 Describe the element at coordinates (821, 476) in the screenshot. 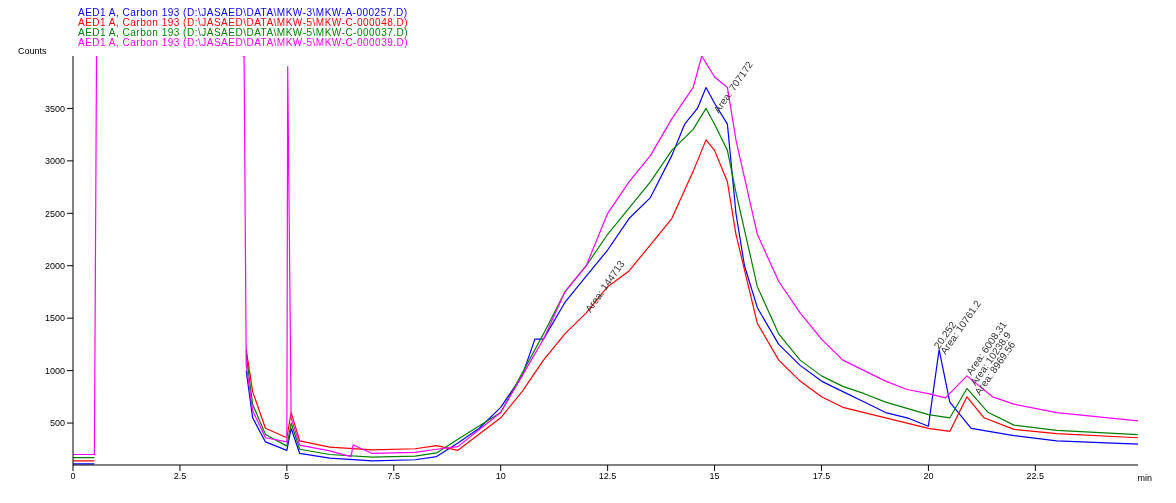

I see `x-tick-label: 17.5` at that location.